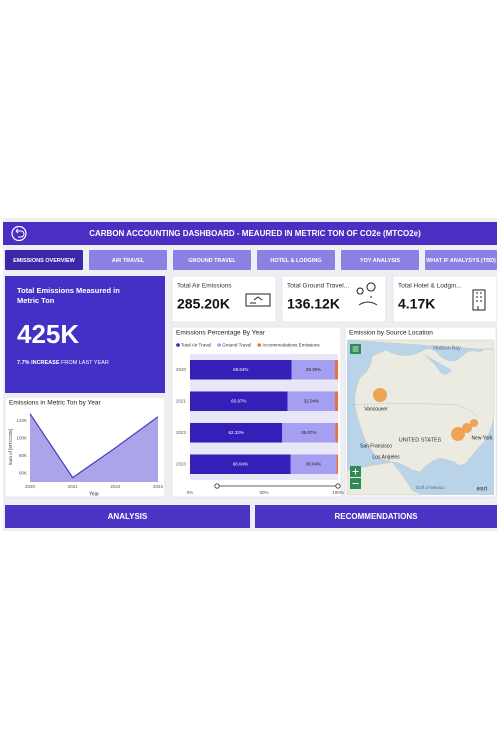 The width and height of the screenshot is (500, 750). What do you see at coordinates (10, 447) in the screenshot?
I see `y-axis-label: Sum of [MTCO2E]` at bounding box center [10, 447].